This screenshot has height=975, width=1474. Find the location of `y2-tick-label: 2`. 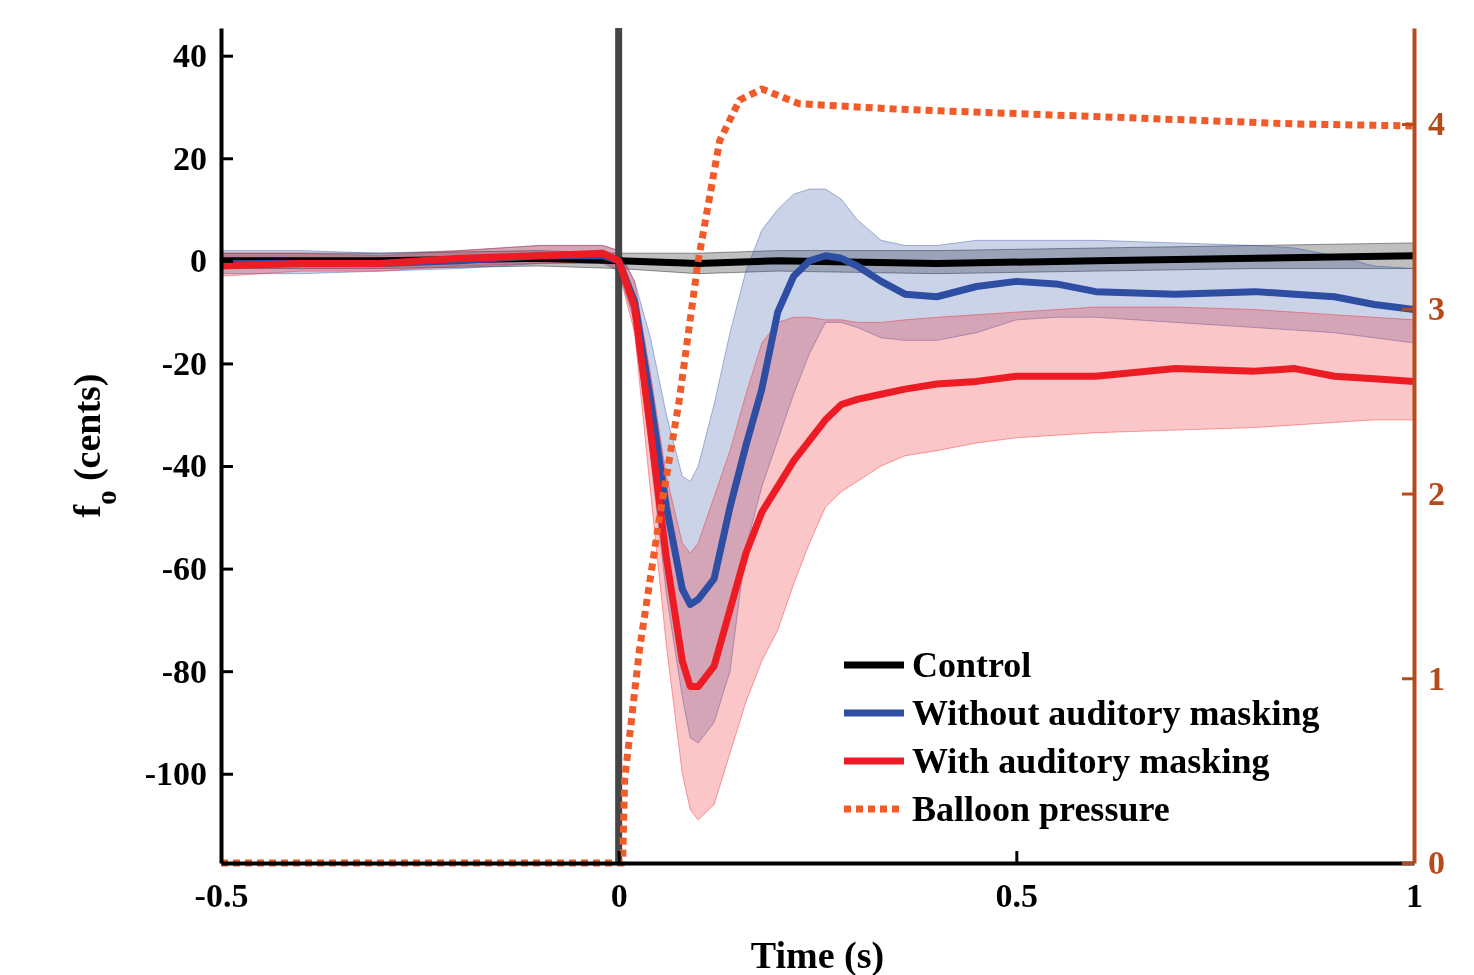

y2-tick-label: 2 is located at coordinates (1436, 493).